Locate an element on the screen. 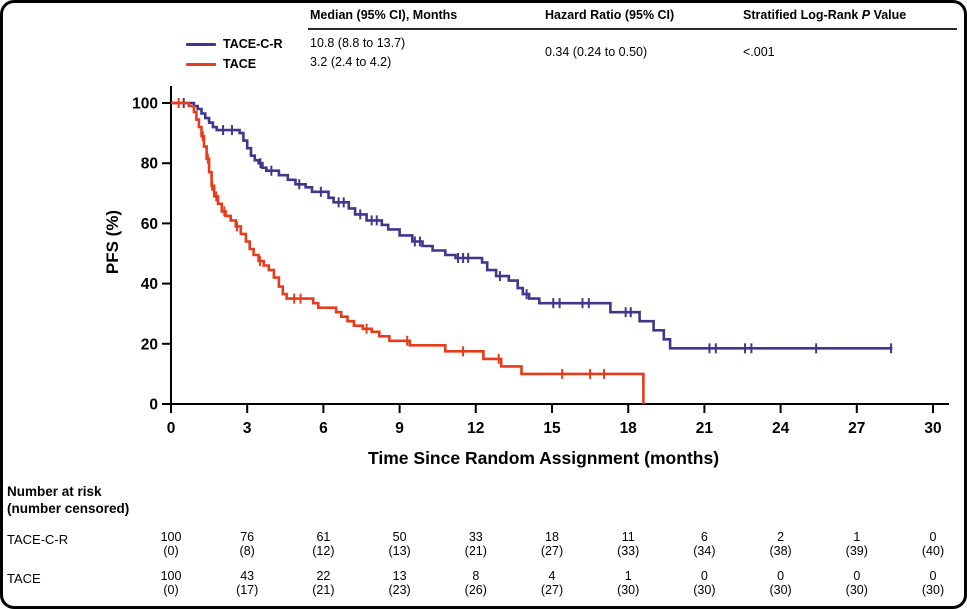 The width and height of the screenshot is (967, 609). risk-value: 6 is located at coordinates (704, 537).